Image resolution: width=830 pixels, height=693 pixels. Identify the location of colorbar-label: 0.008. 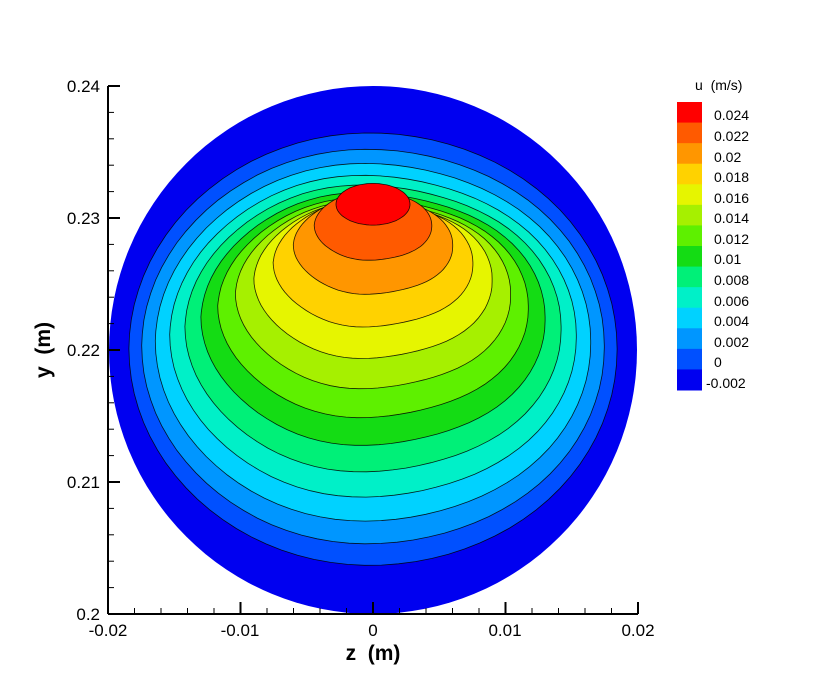
(731, 280).